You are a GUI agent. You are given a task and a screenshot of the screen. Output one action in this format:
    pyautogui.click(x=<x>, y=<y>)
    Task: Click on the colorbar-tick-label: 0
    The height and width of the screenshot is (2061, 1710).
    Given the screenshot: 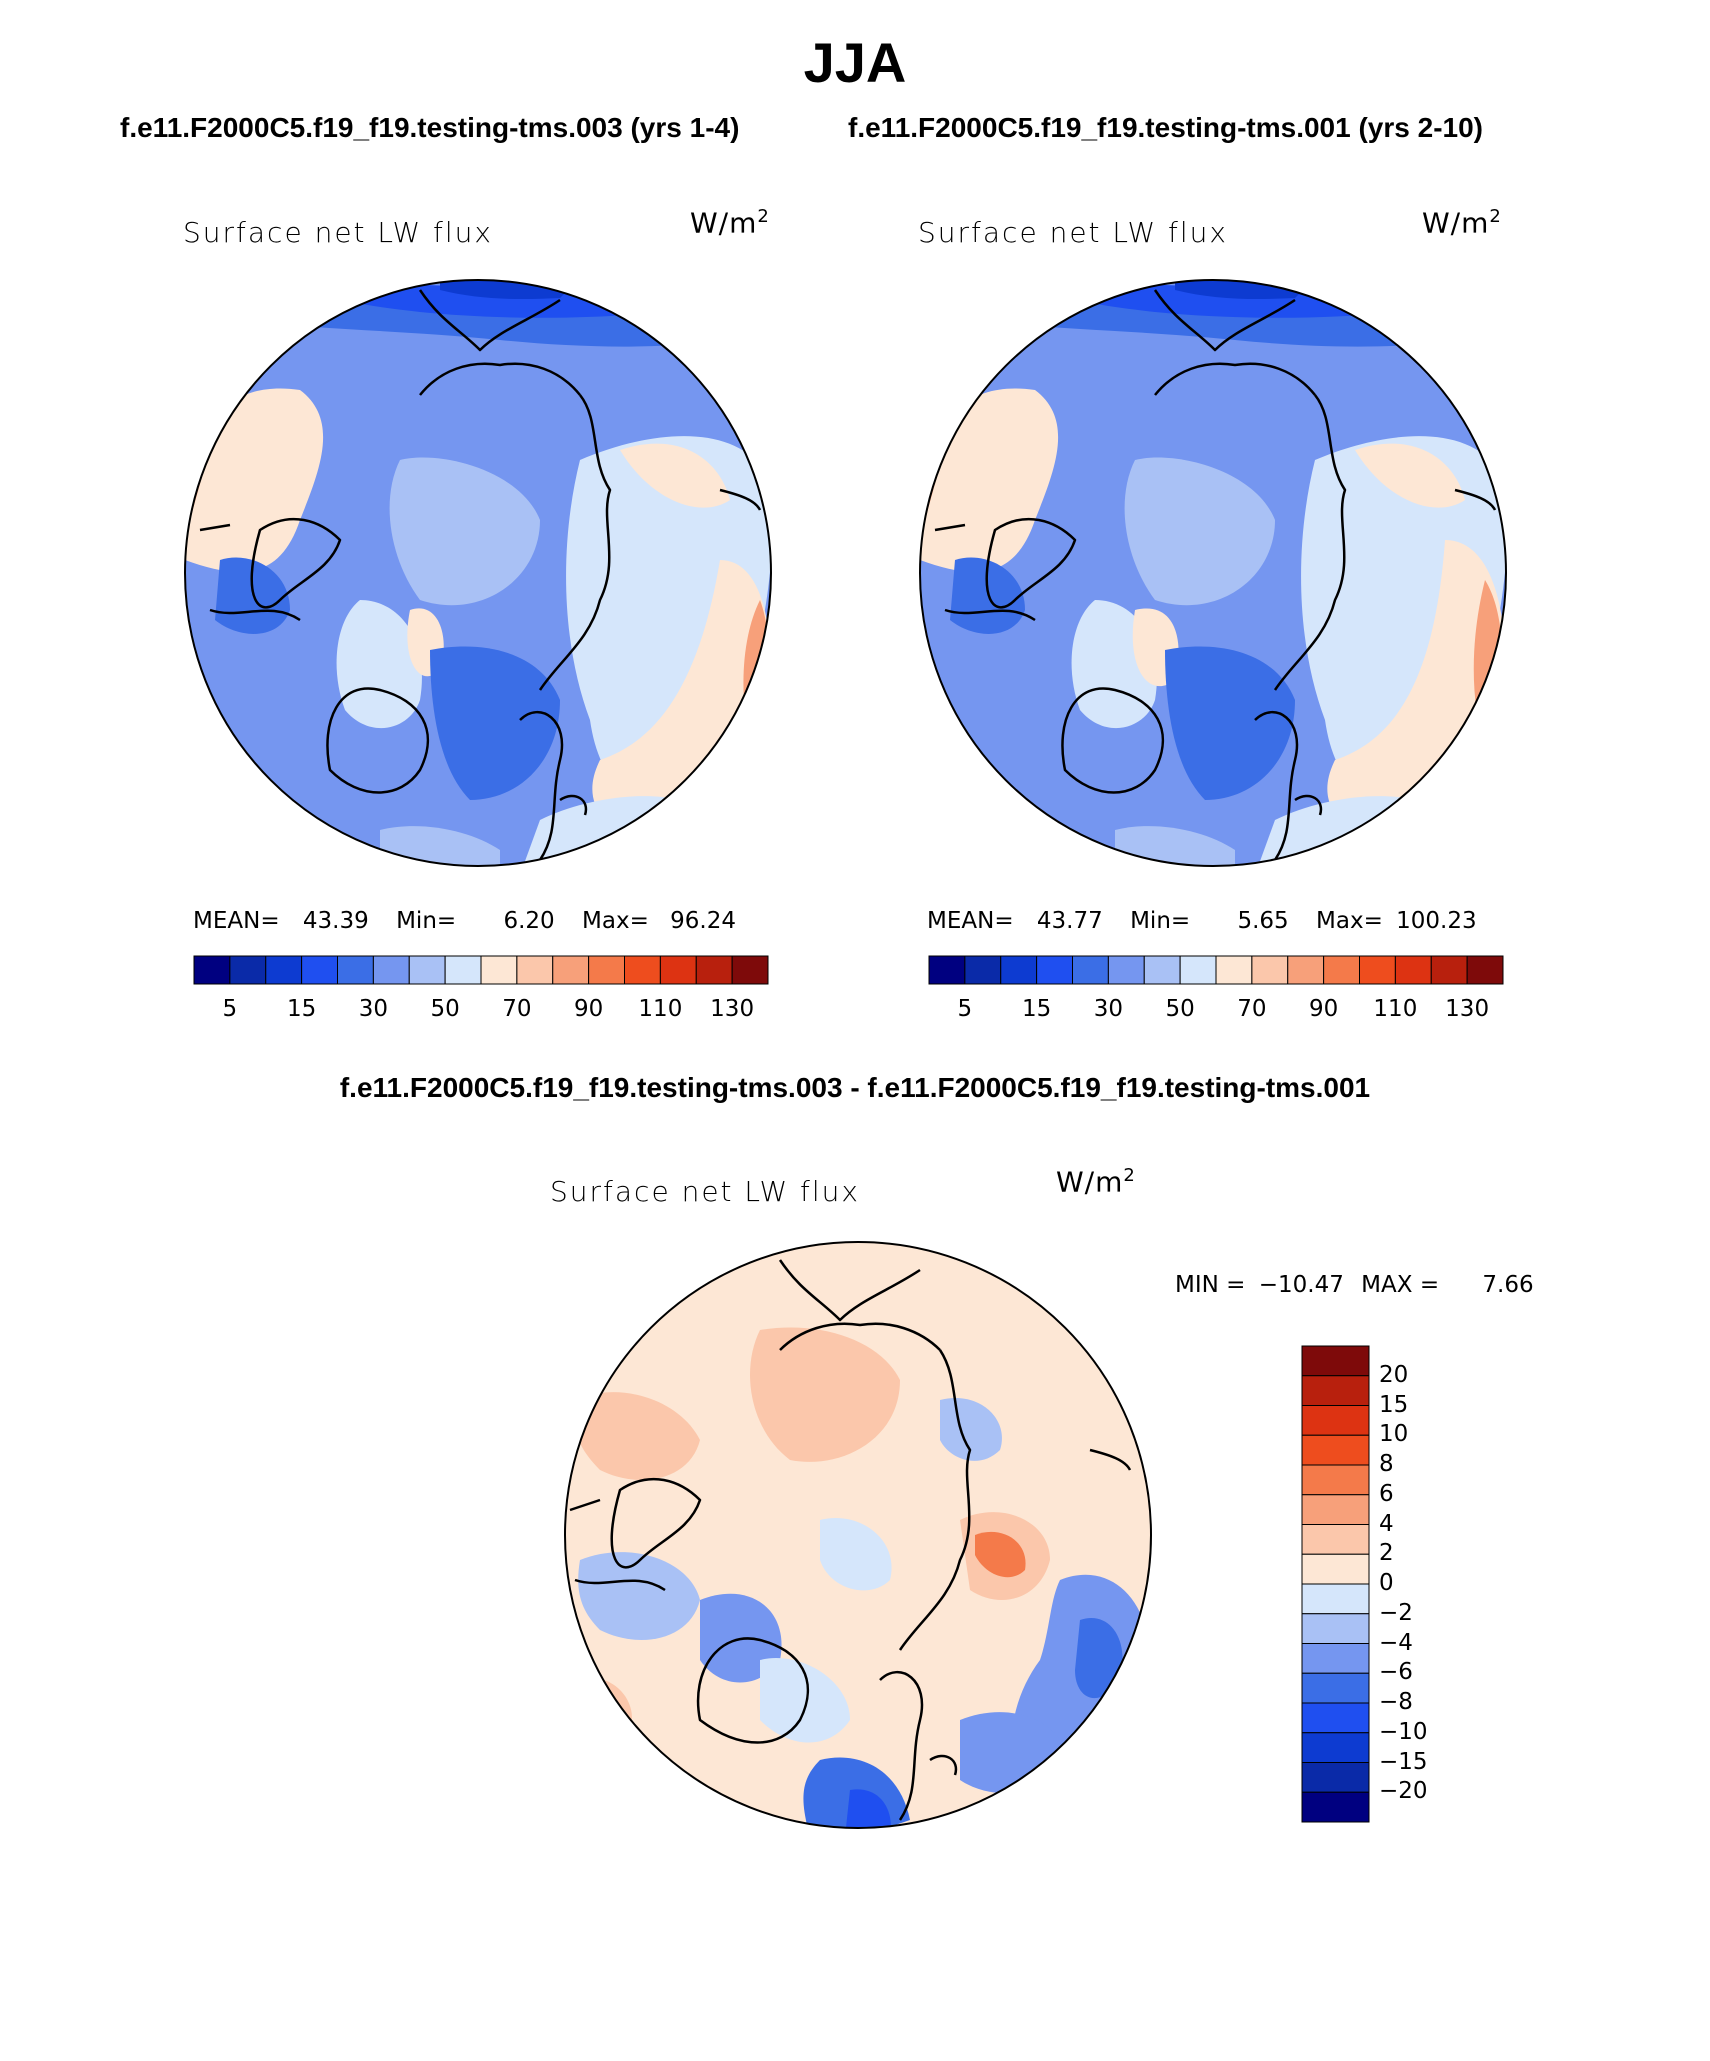 What is the action you would take?
    pyautogui.click(x=1386, y=1583)
    